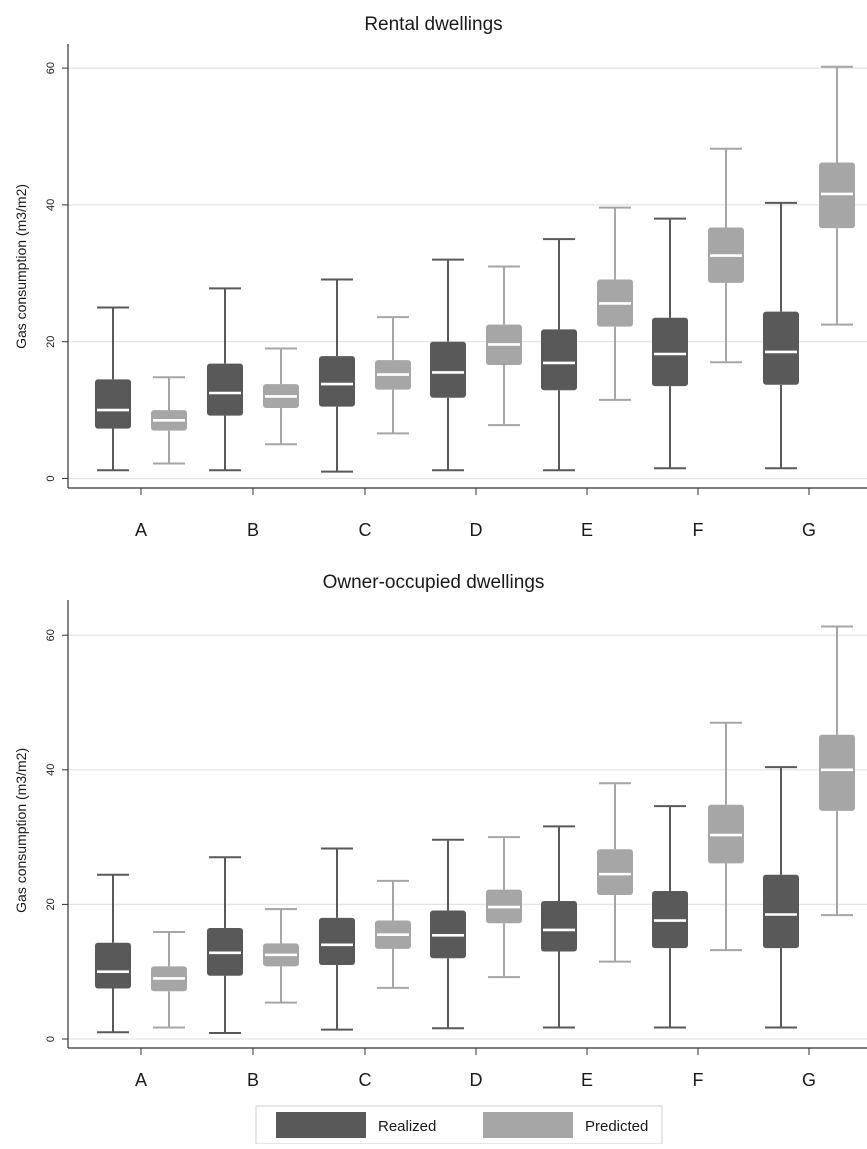 This screenshot has height=1149, width=867. I want to click on panel-title: Owner-occupied dwellings, so click(434, 582).